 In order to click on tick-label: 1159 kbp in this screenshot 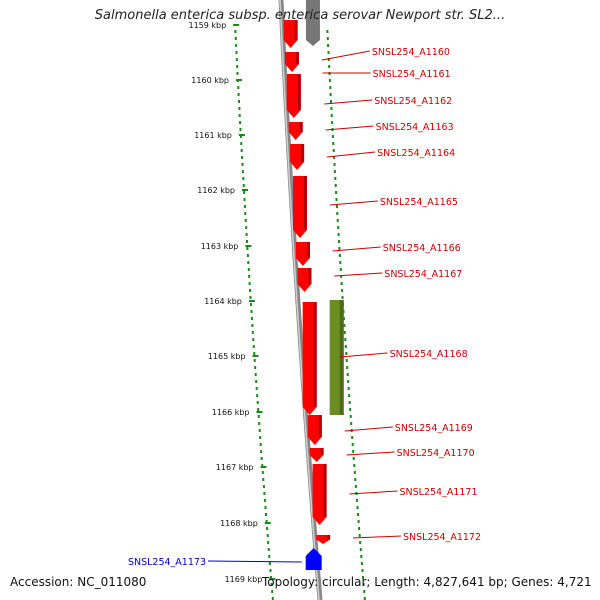, I will do `click(207, 25)`.